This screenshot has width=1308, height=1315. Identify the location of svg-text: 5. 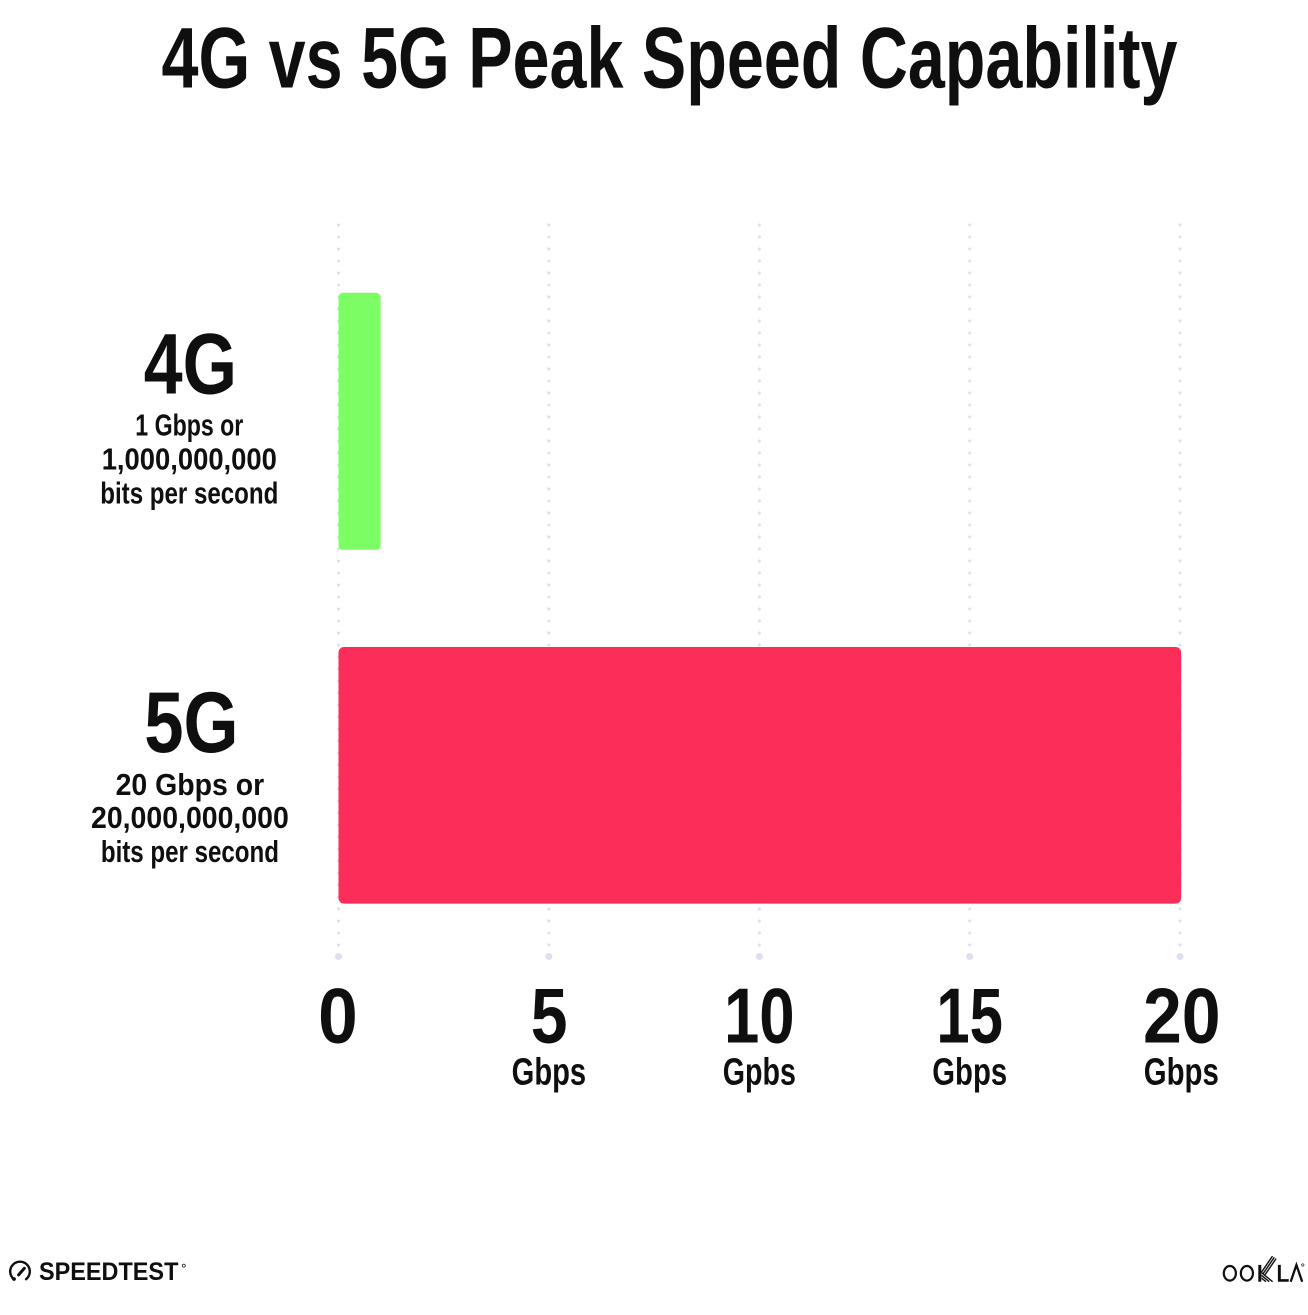
(549, 1016).